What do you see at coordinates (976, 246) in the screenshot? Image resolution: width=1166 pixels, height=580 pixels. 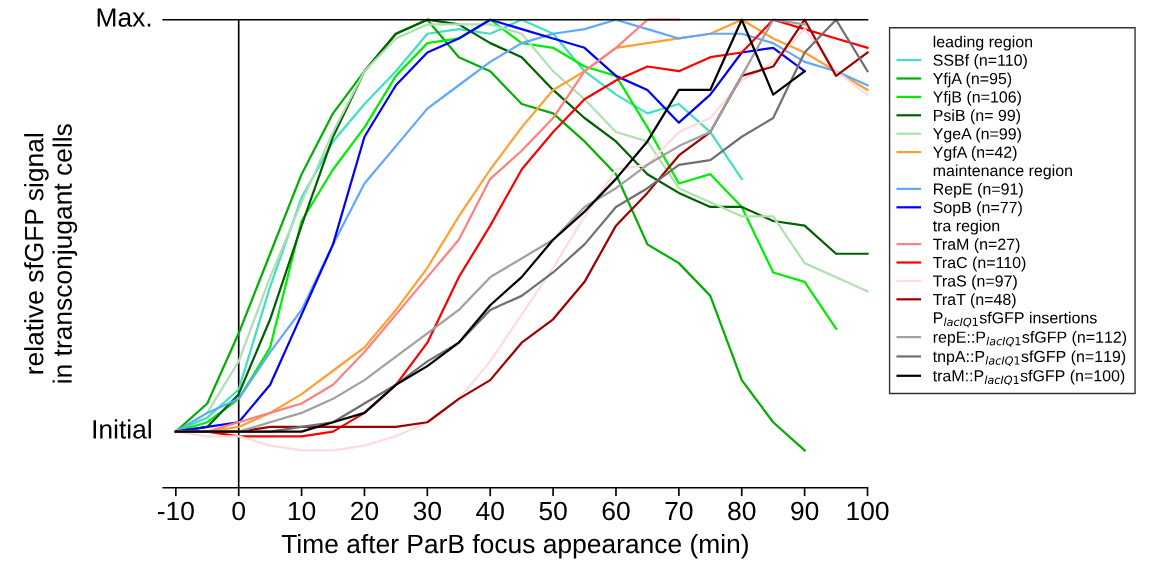 I see `legend-label: TraM (n=27)` at bounding box center [976, 246].